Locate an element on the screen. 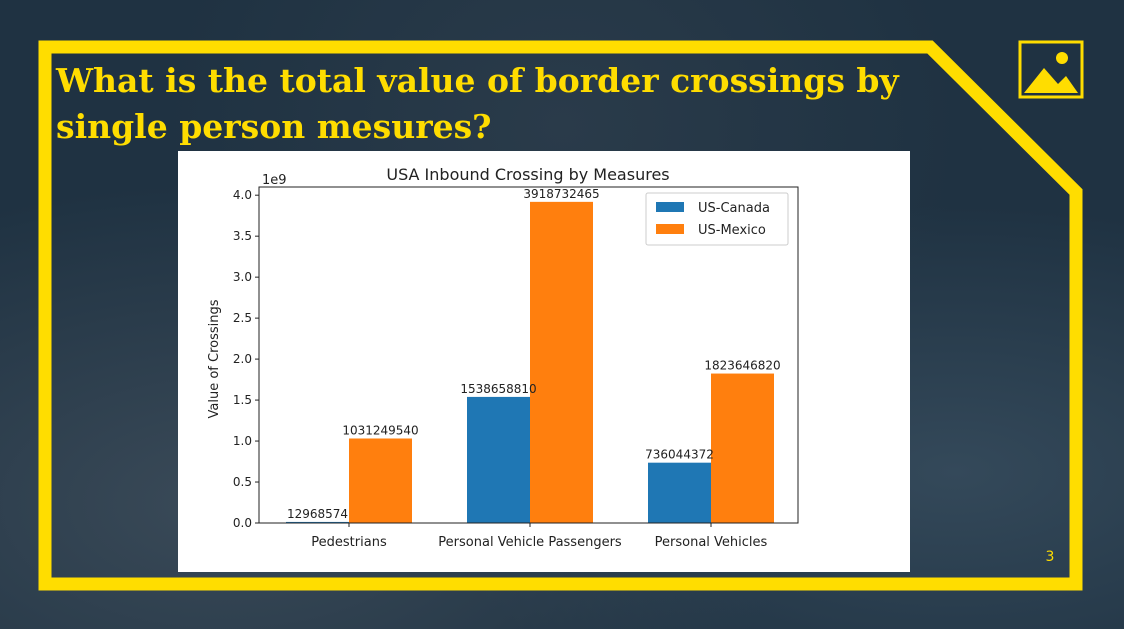 The width and height of the screenshot is (1124, 629). y-tick-label: 3.0 is located at coordinates (242, 277).